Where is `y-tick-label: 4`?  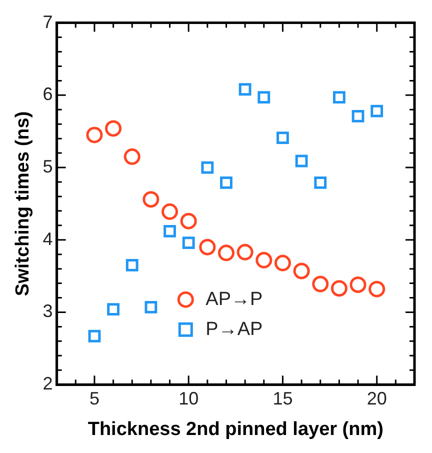
y-tick-label: 4 is located at coordinates (47, 238).